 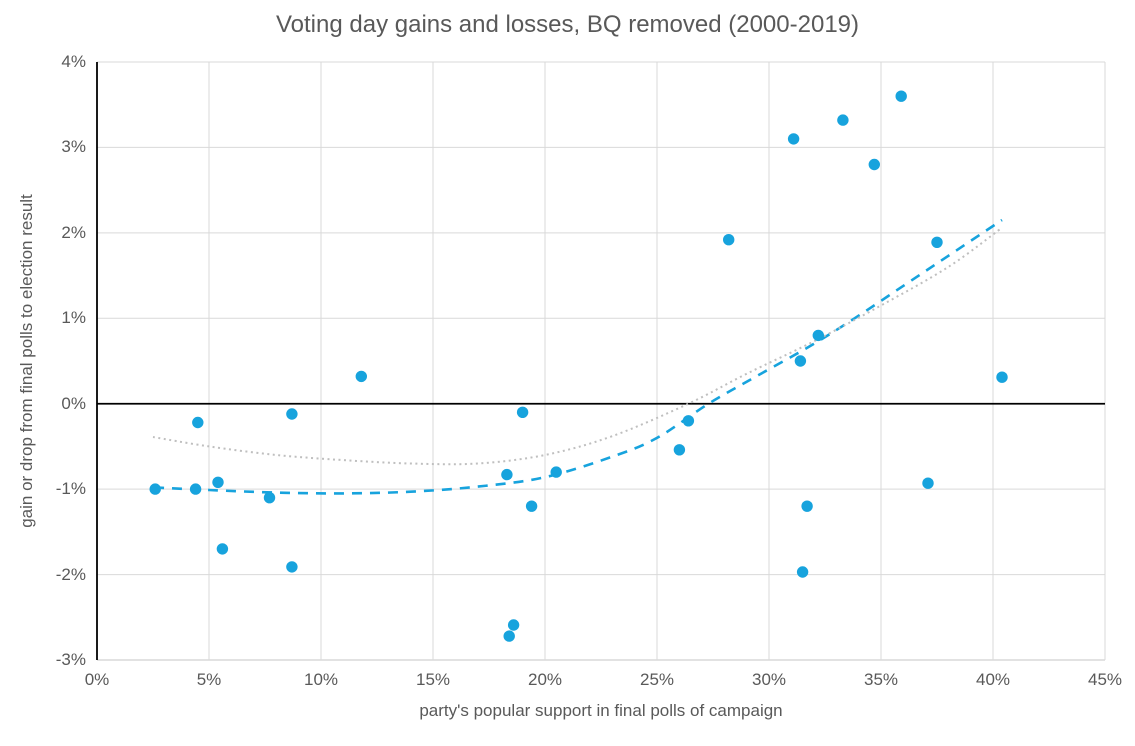 I want to click on x-tick-label: 35%, so click(x=881, y=679).